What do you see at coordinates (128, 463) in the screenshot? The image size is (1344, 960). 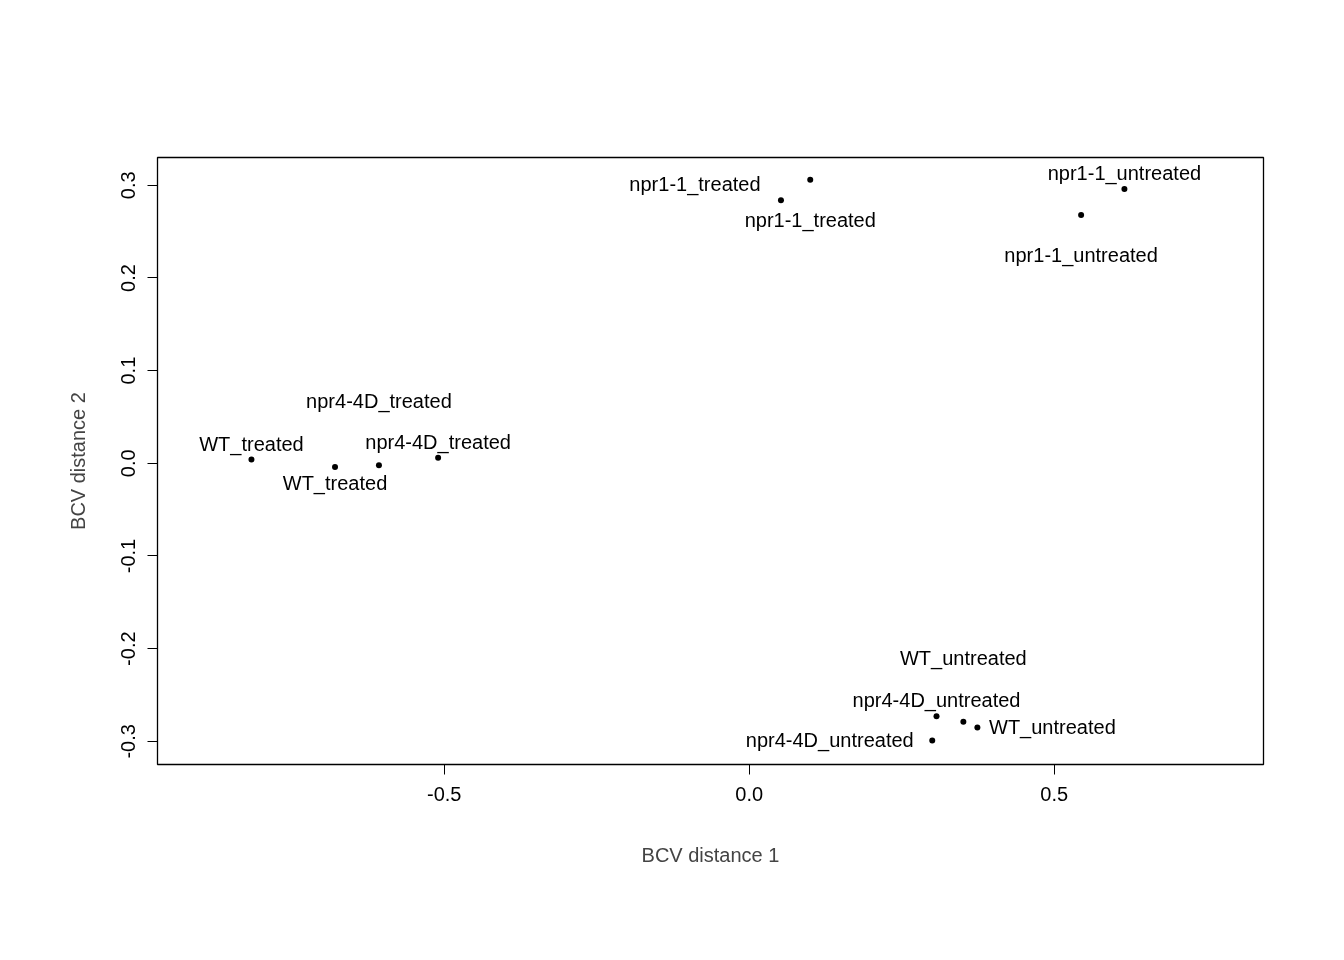 I see `y-tick-label: 0.0` at bounding box center [128, 463].